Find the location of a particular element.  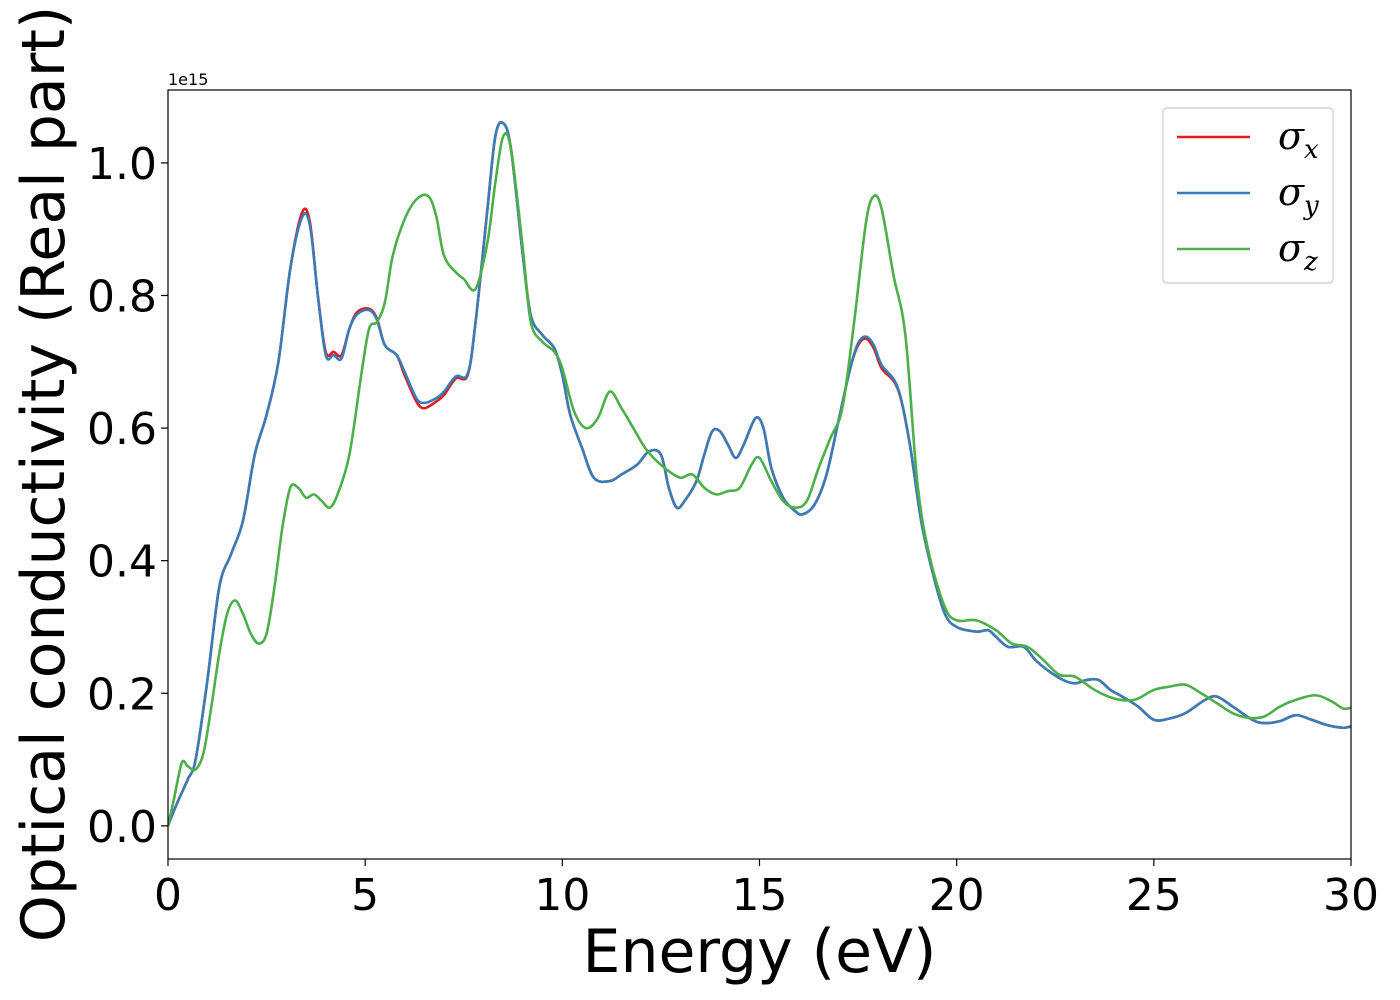

y-axis-ticks: 0.0 0.2 0.4 0.6 0.8 1.0 is located at coordinates (127, 496).